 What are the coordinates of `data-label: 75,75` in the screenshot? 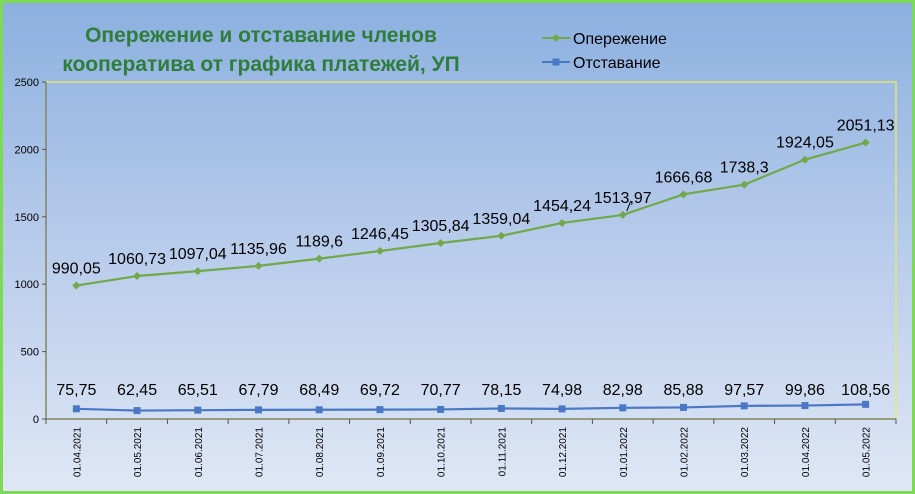 It's located at (76, 390).